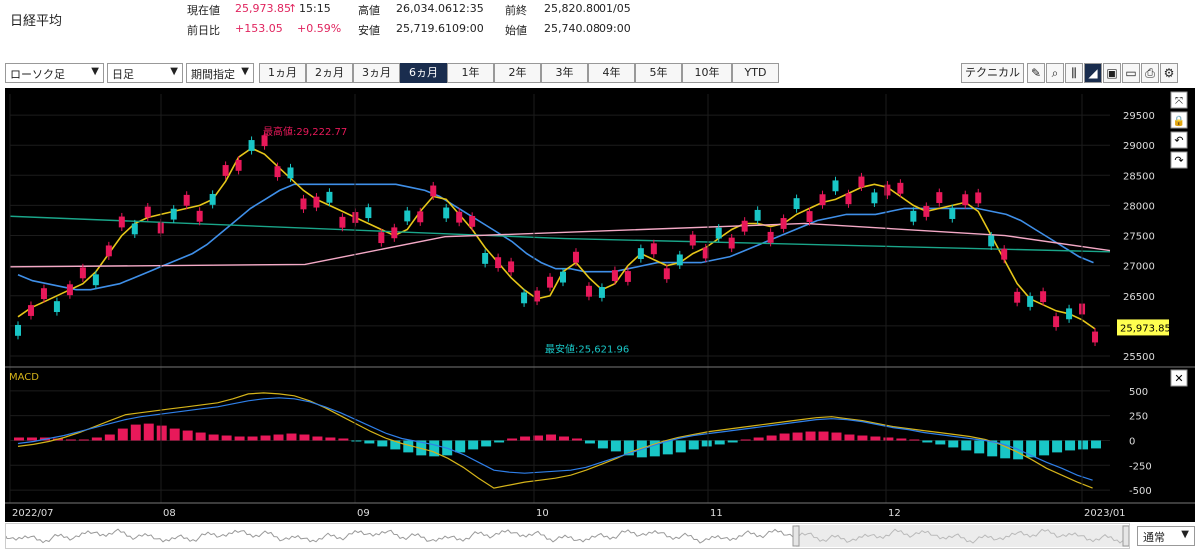  I want to click on redo-icon, so click(1179, 160).